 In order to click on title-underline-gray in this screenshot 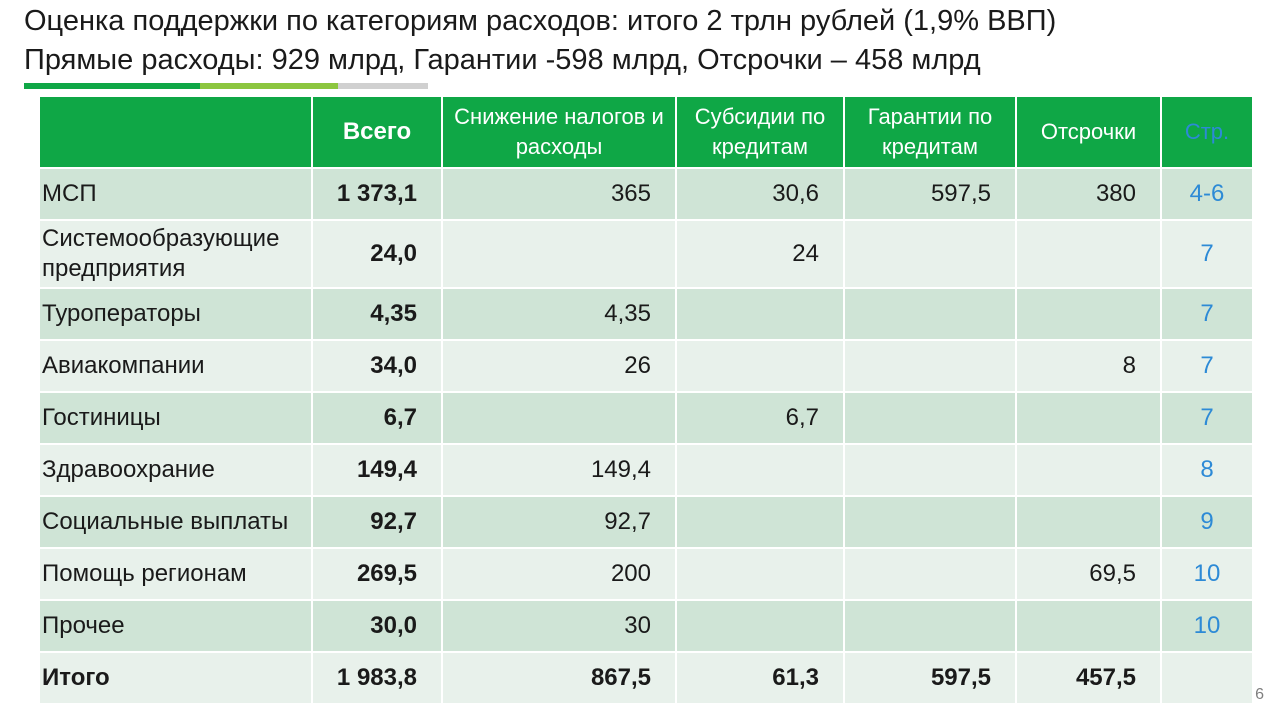, I will do `click(383, 86)`.